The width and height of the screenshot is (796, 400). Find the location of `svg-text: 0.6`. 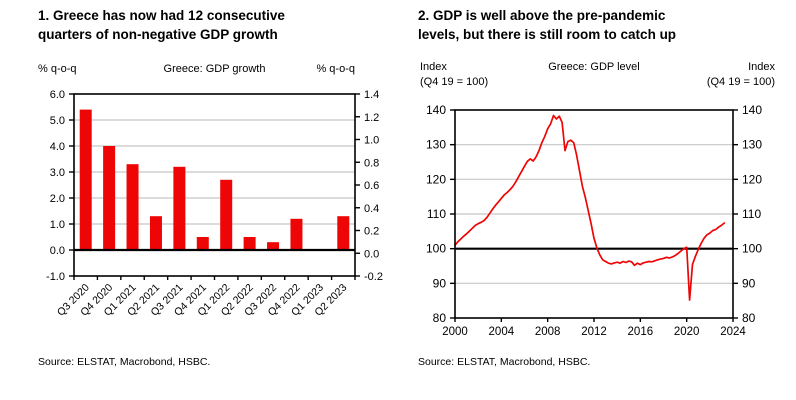

svg-text: 0.6 is located at coordinates (371, 186).